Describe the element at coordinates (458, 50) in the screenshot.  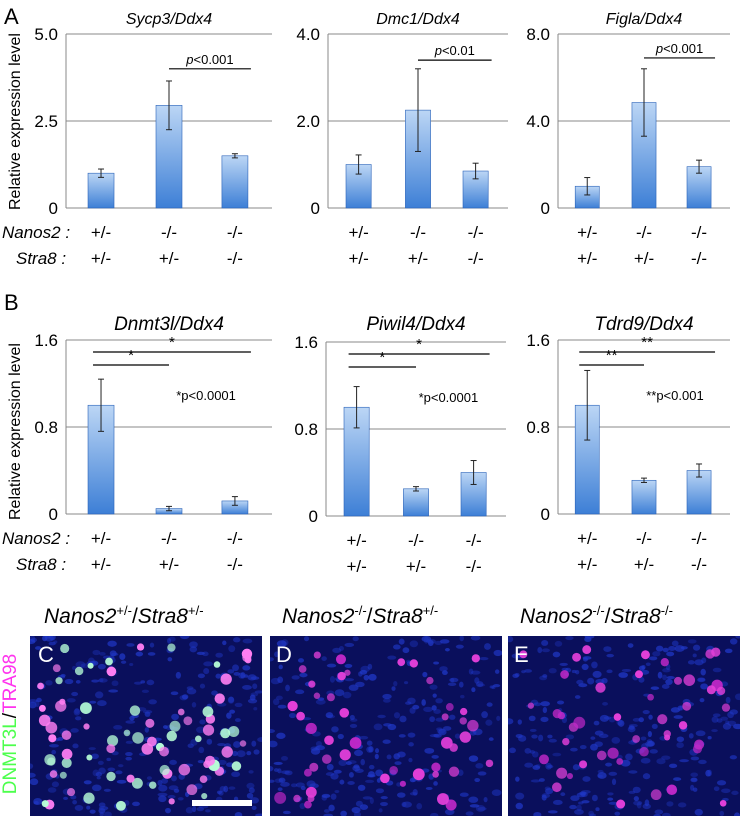
I see `p-value: <0.01` at that location.